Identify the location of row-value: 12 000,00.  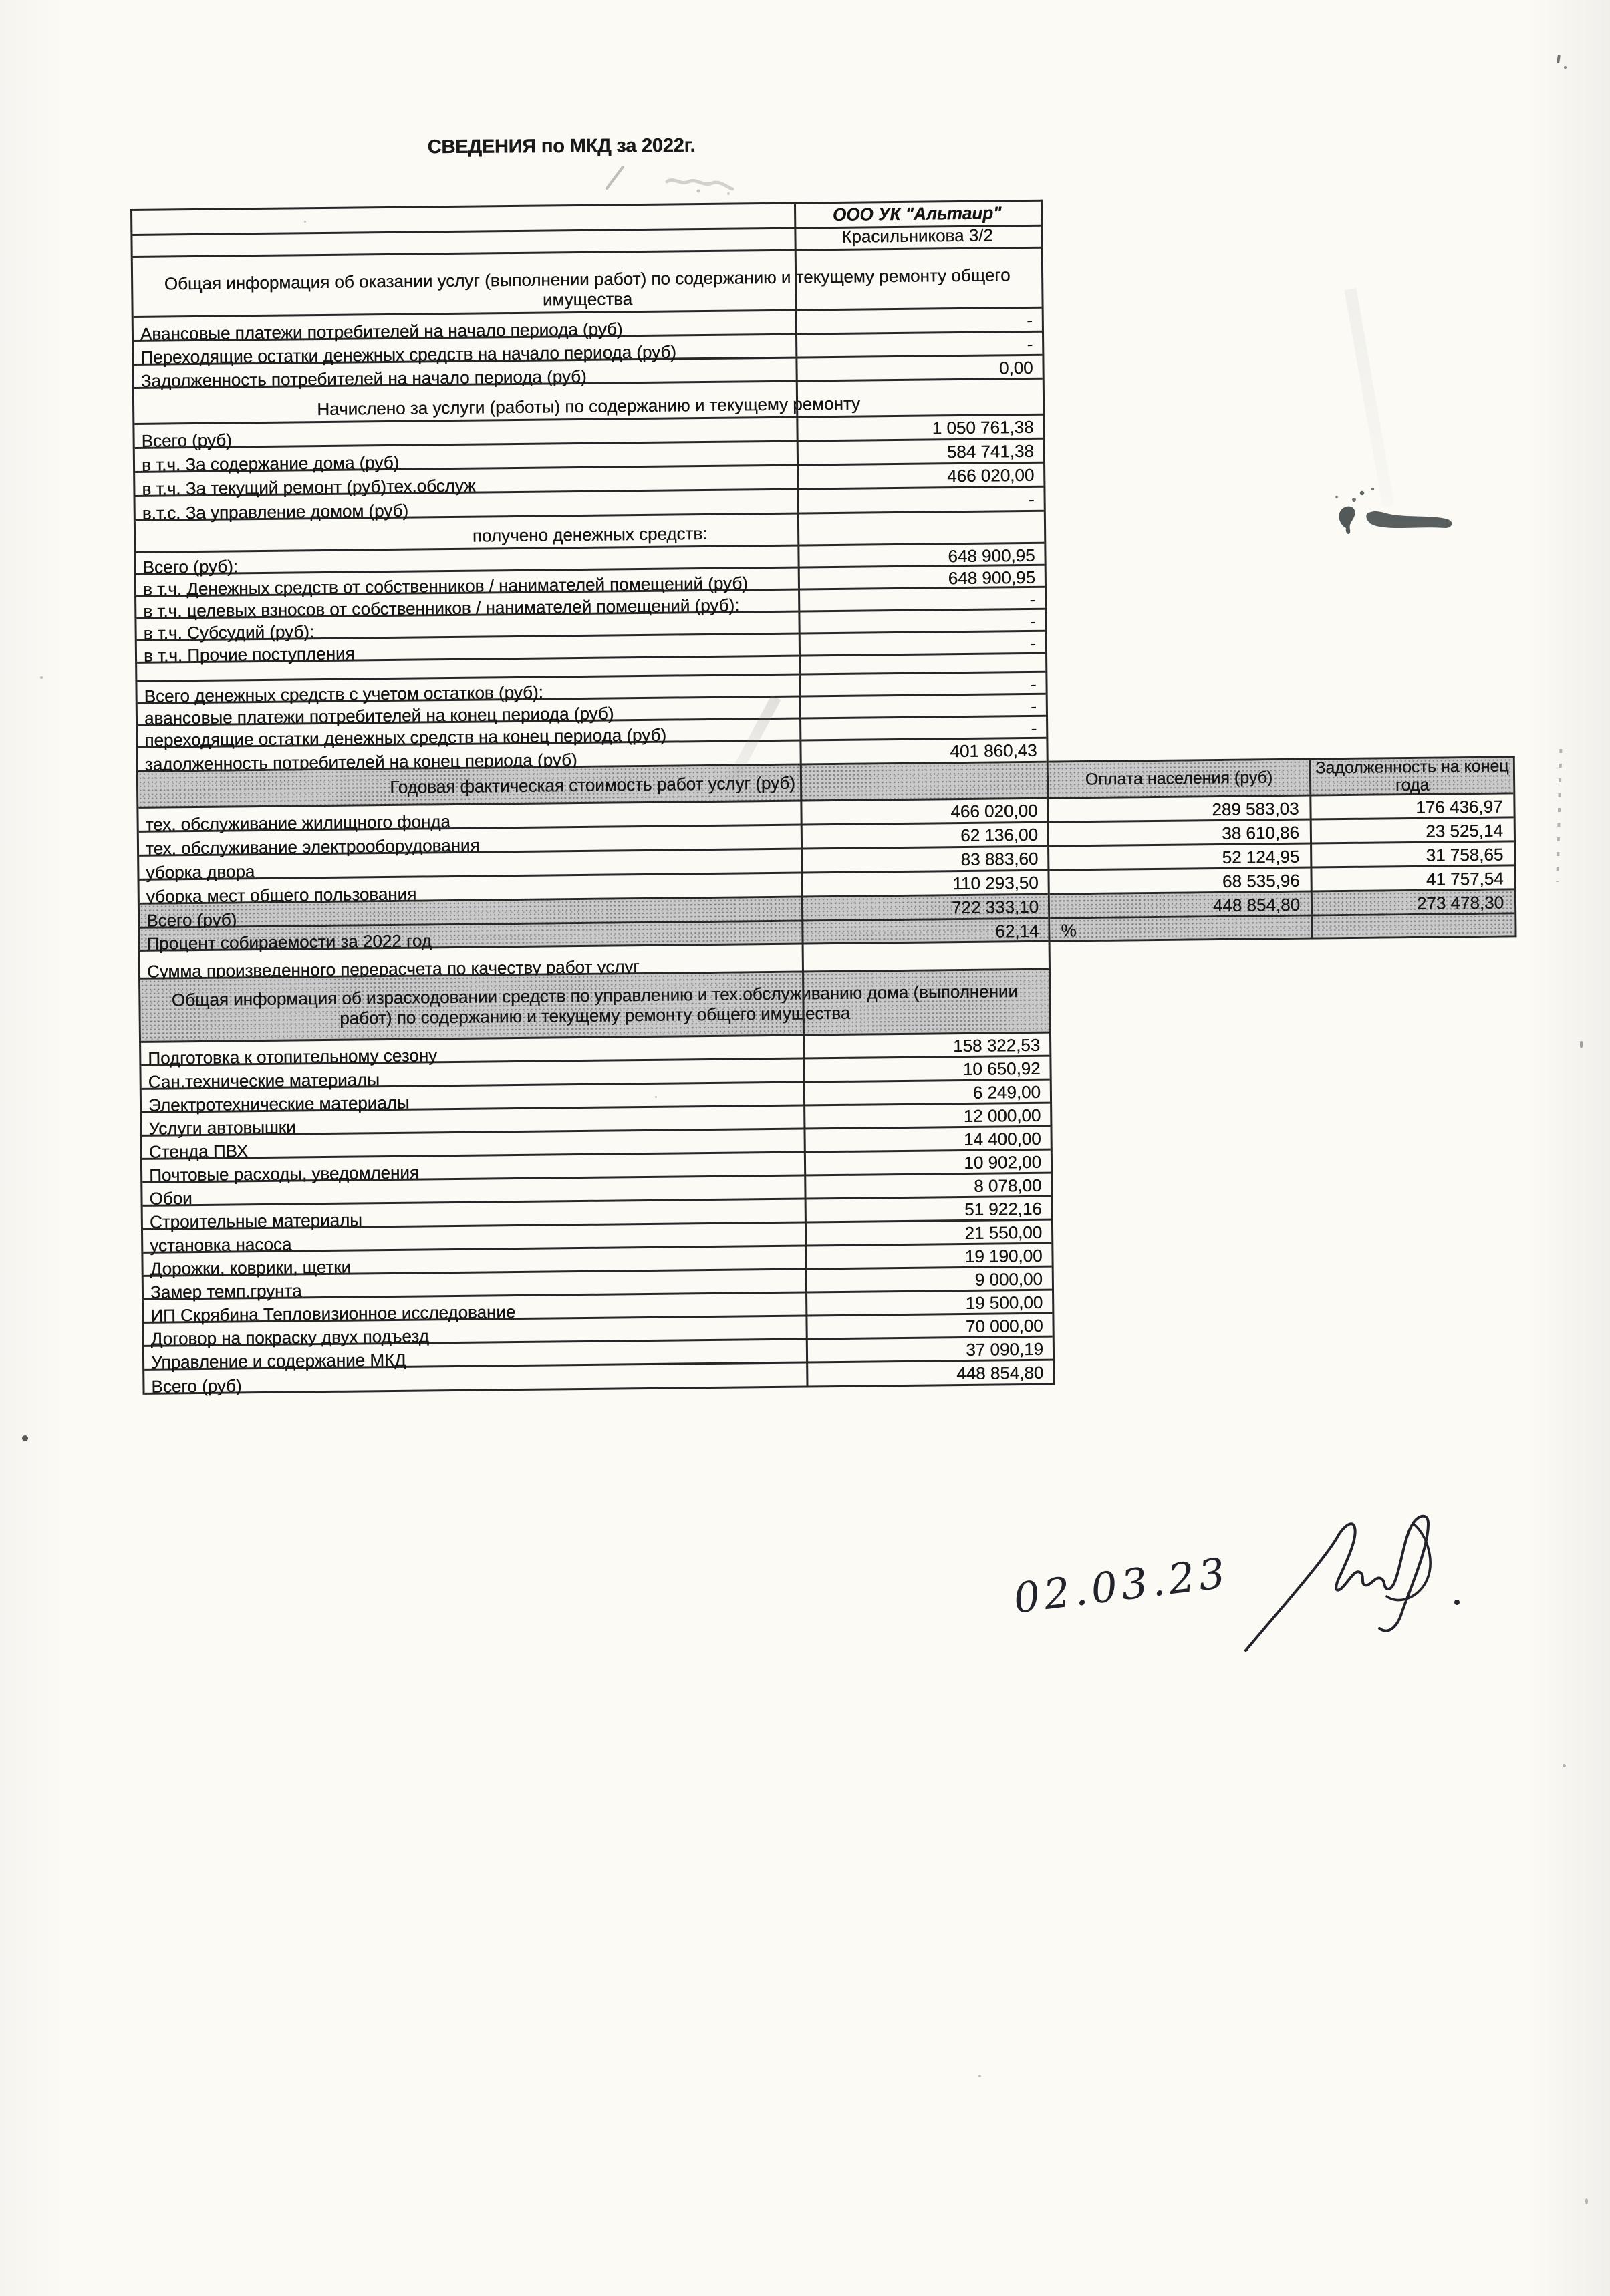
(1002, 1116).